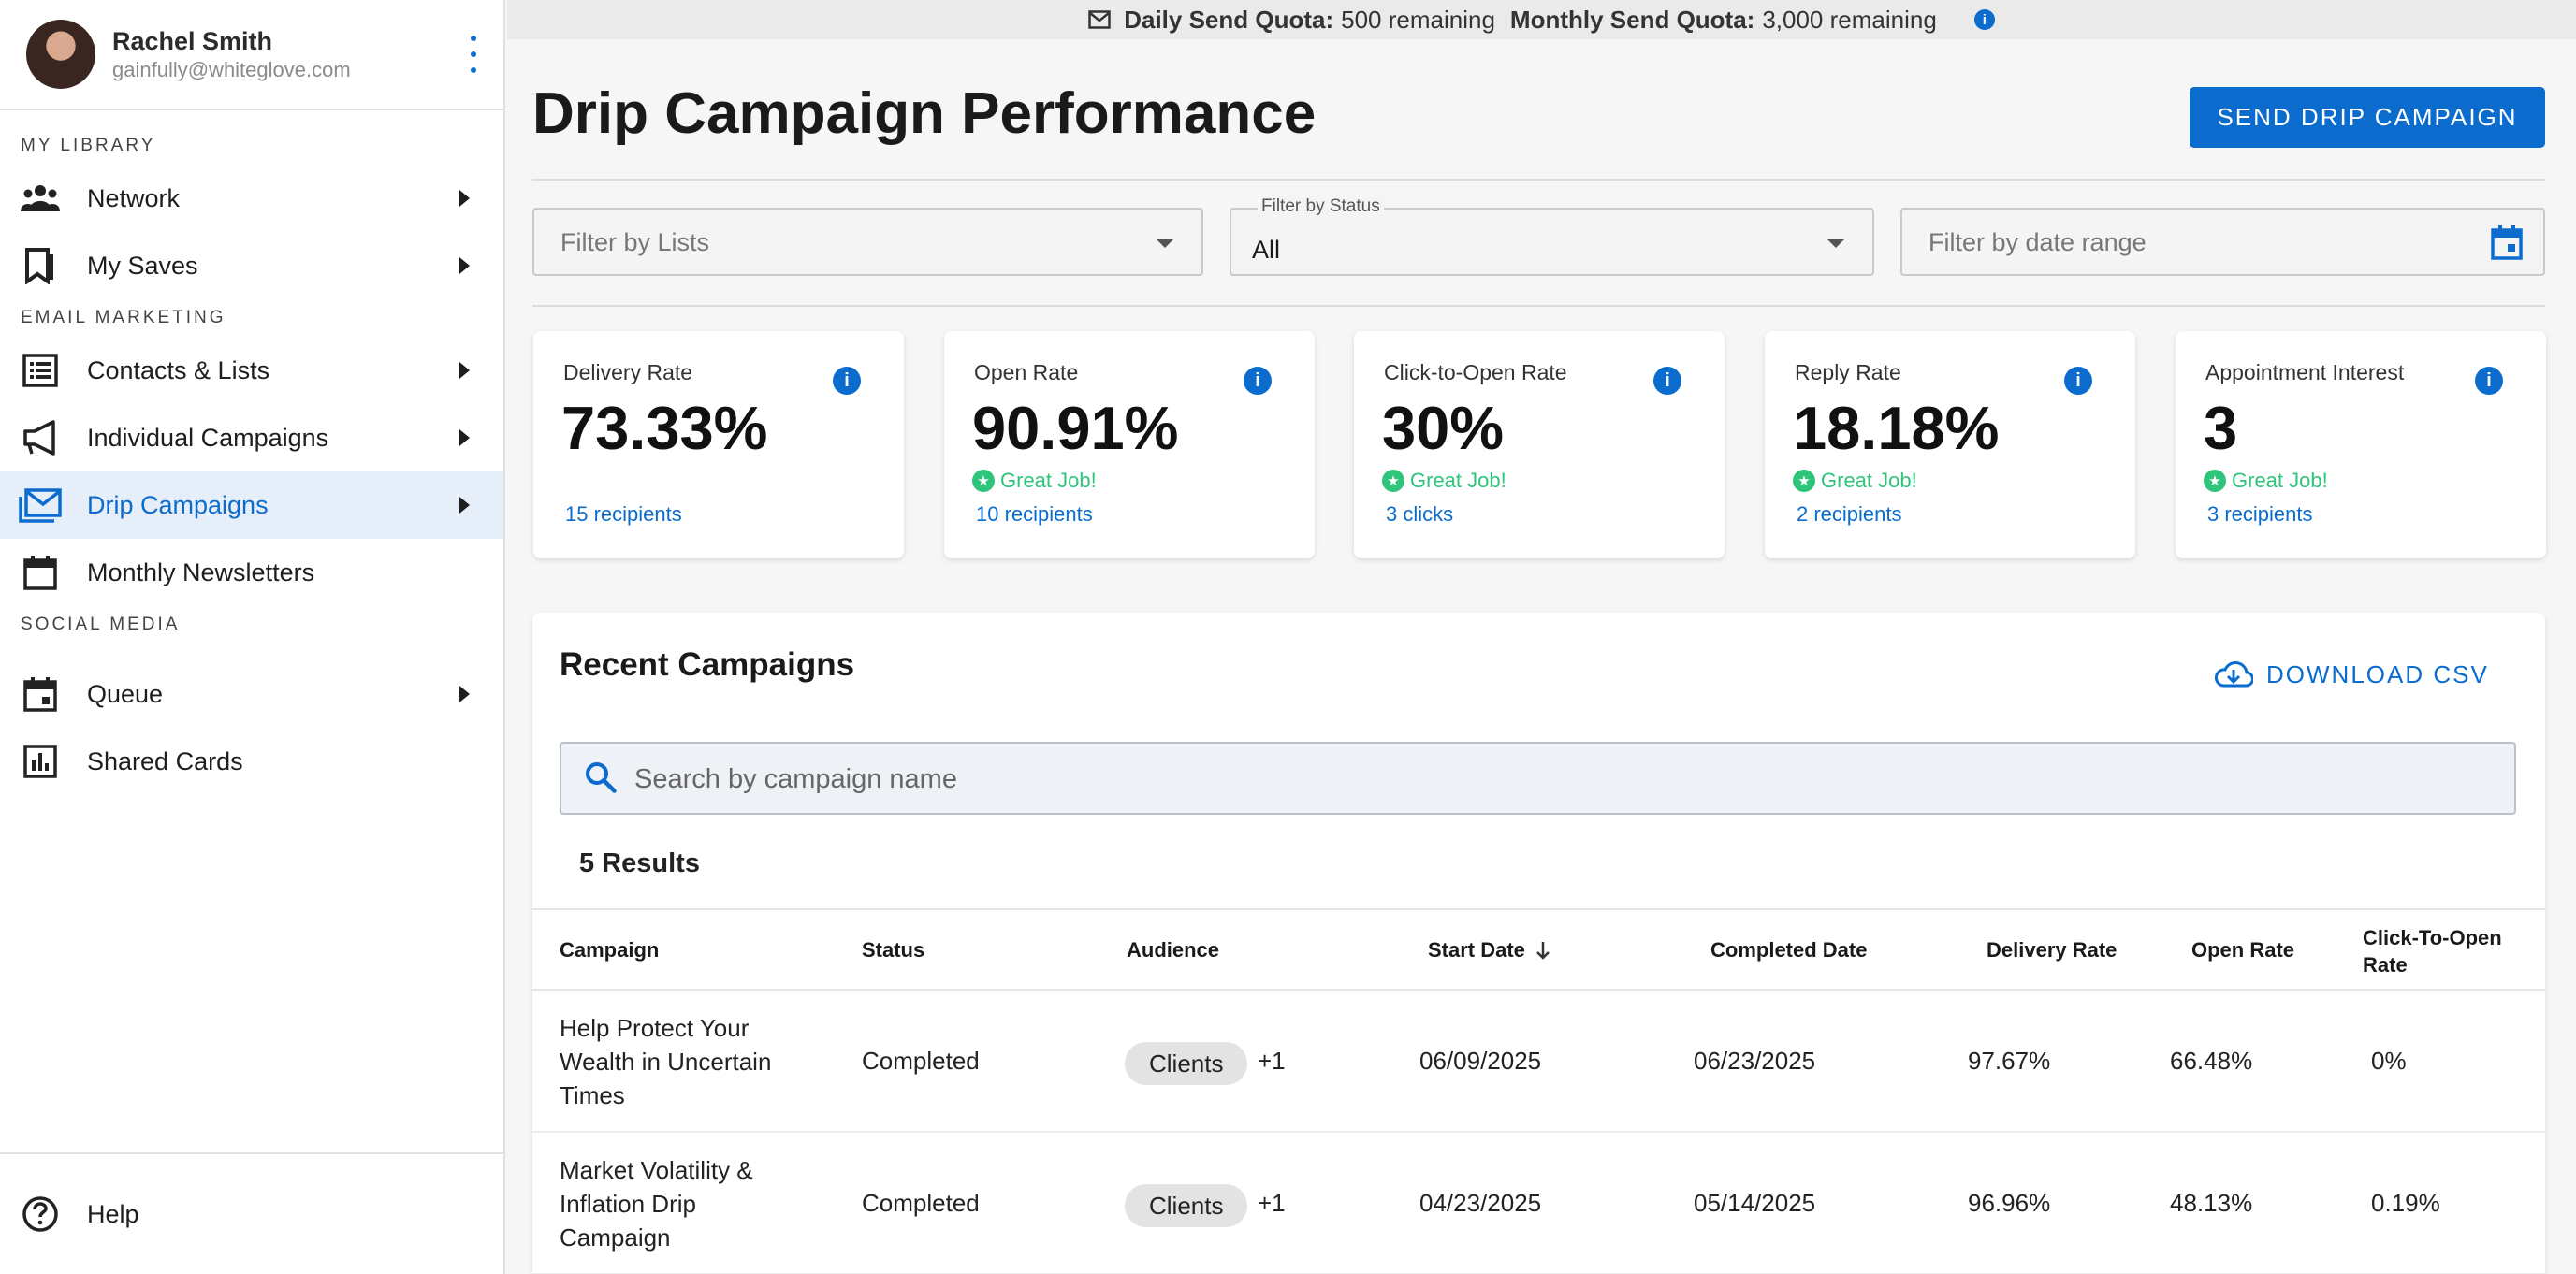 This screenshot has width=2576, height=1274. What do you see at coordinates (893, 950) in the screenshot?
I see `column-header-status: Status` at bounding box center [893, 950].